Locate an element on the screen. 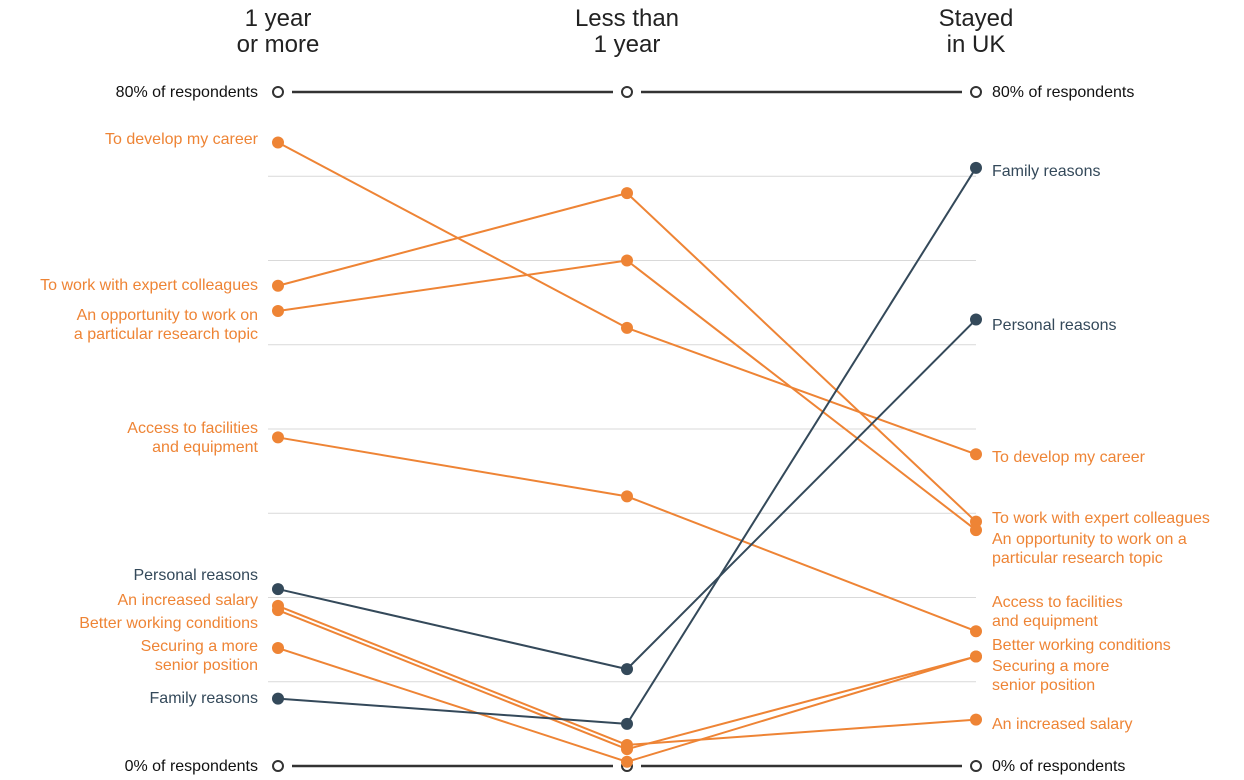  series-label-right: Better working conditions is located at coordinates (1081, 645).